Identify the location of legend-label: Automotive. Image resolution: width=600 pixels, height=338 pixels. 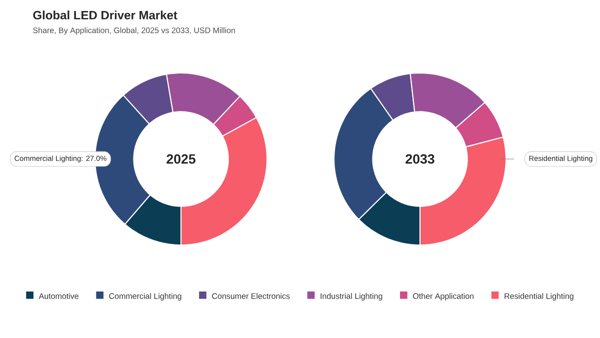
(58, 296).